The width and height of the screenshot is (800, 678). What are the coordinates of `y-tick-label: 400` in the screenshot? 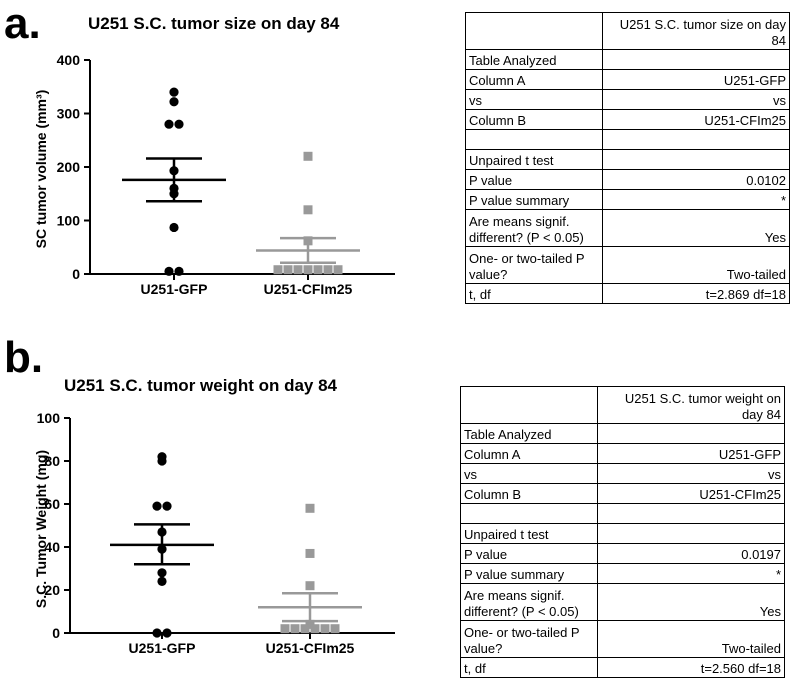 It's located at (69, 60).